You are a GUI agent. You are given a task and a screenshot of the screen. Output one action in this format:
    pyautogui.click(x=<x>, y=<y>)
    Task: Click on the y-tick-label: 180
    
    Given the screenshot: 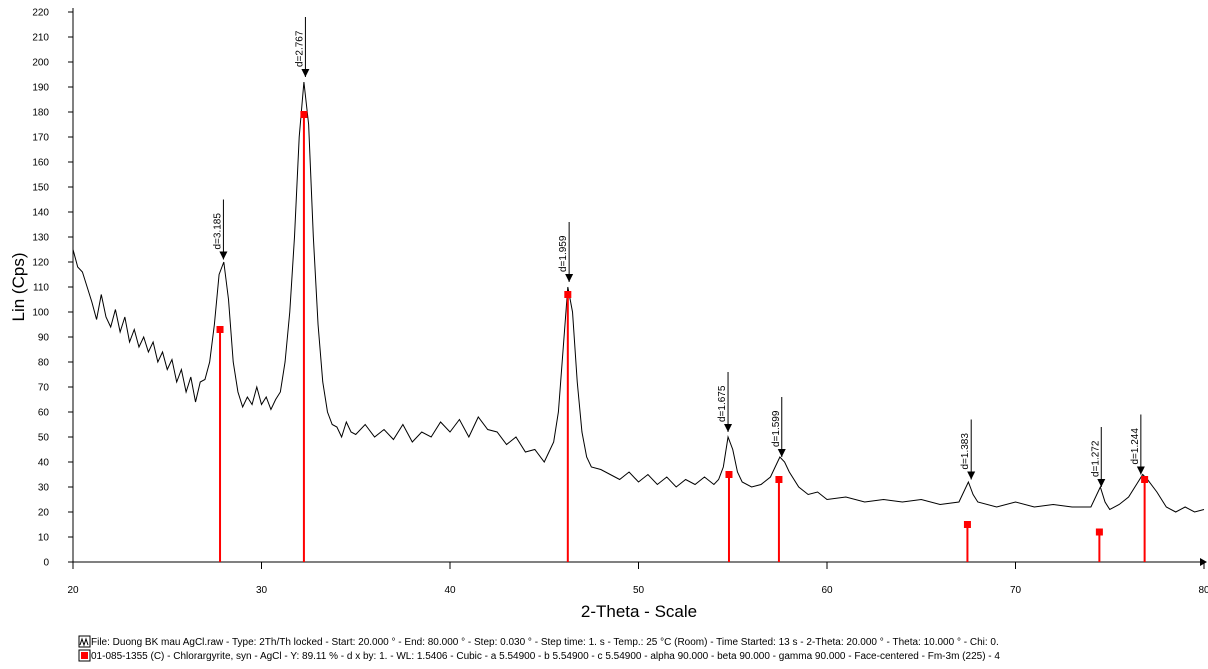 What is the action you would take?
    pyautogui.click(x=40, y=113)
    